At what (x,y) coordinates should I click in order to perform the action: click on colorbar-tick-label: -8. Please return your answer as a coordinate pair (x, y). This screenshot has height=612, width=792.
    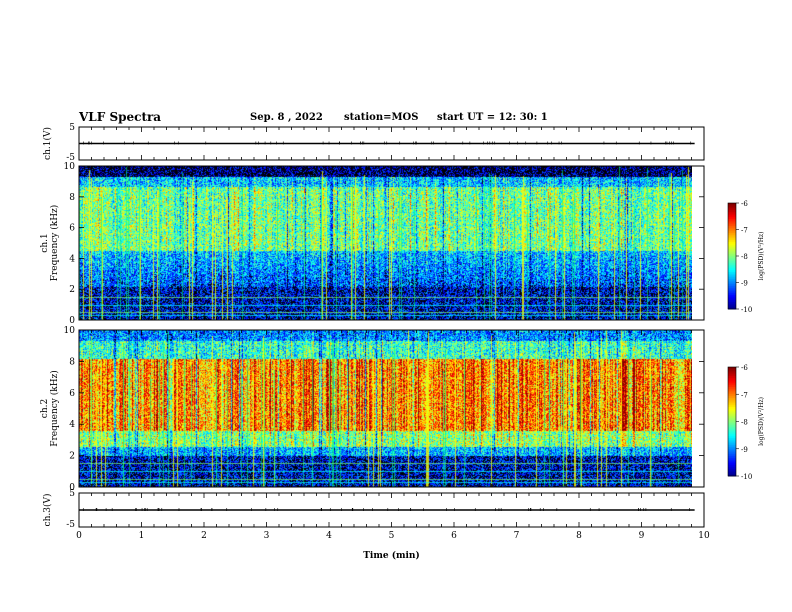
    Looking at the image, I should click on (744, 423).